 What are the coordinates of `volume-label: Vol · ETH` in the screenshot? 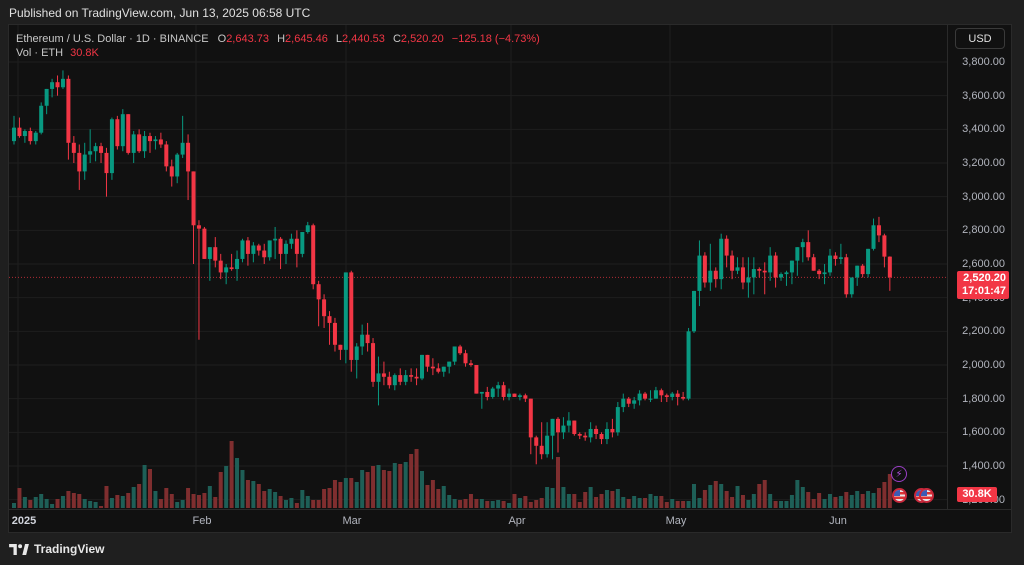 It's located at (40, 53).